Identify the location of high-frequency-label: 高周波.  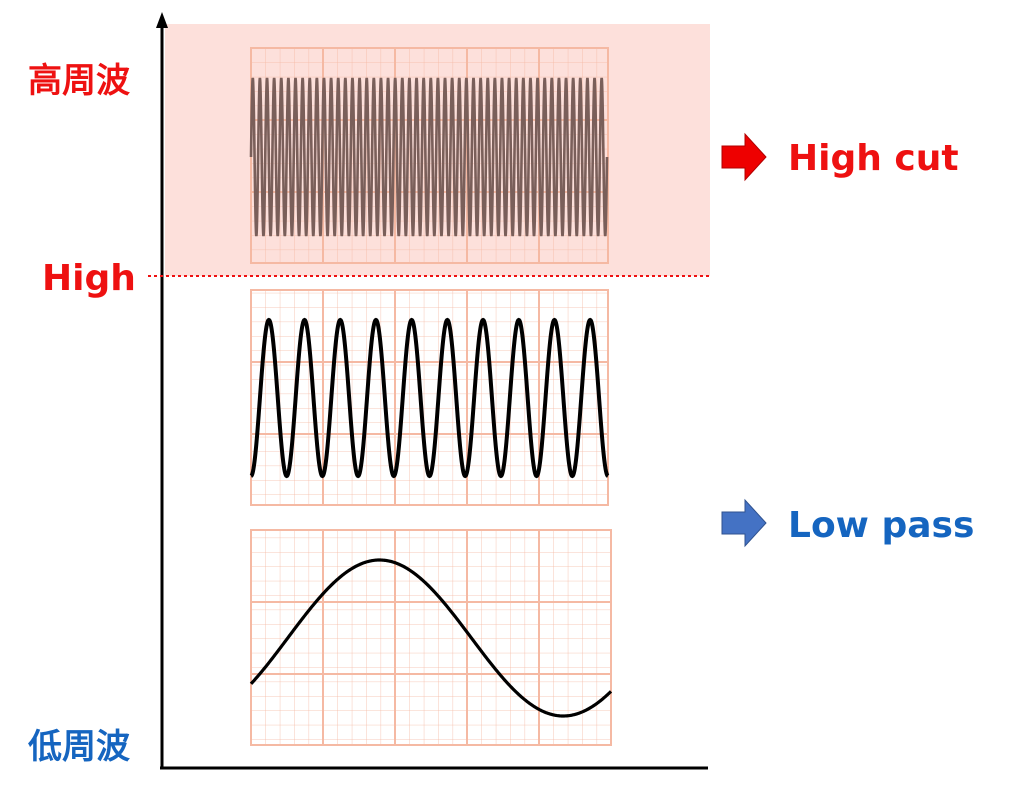
(79, 81).